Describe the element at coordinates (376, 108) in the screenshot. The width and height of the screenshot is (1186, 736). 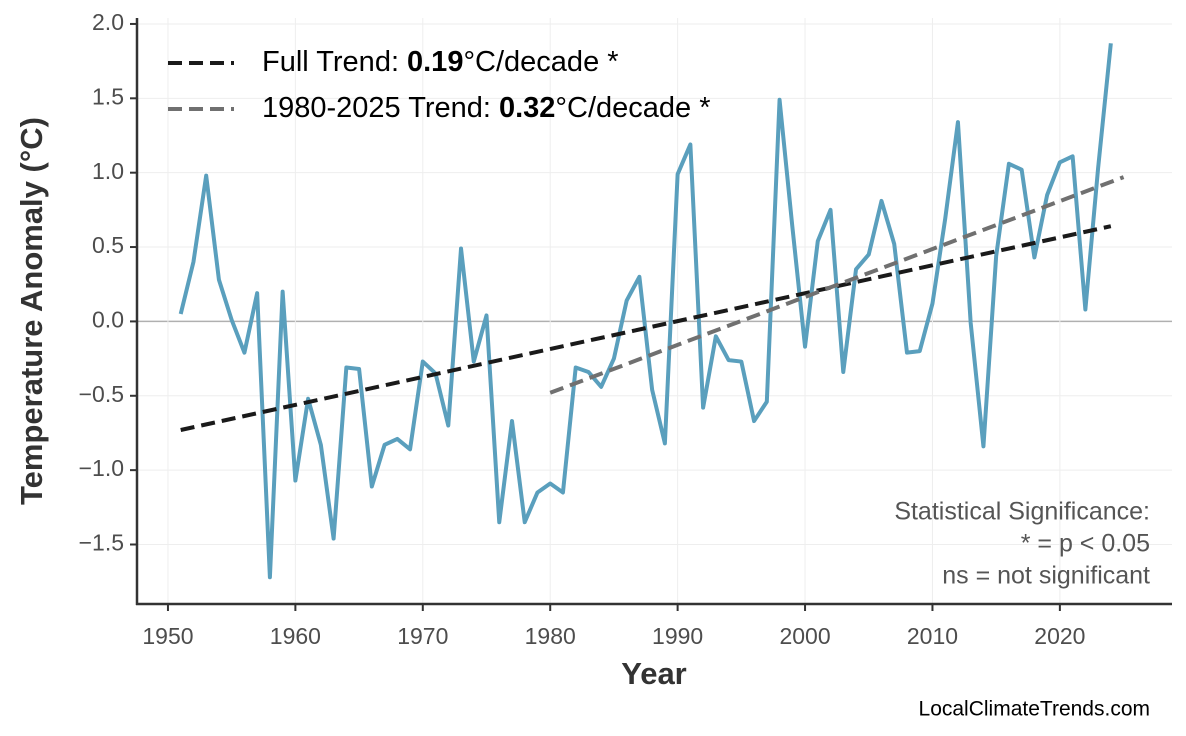
I see `legend-prefix: 1980-2025 Trend:` at that location.